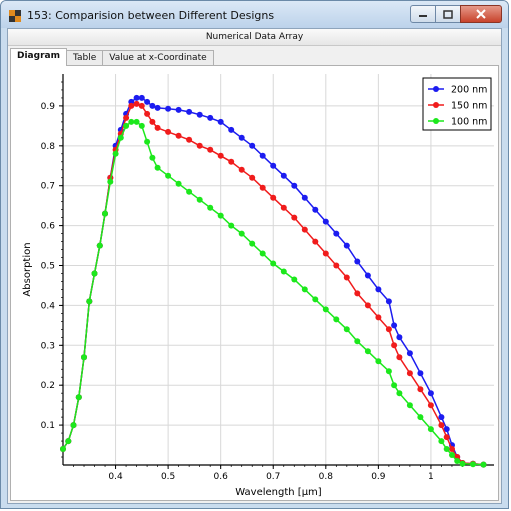 The height and width of the screenshot is (511, 511). Describe the element at coordinates (48, 187) in the screenshot. I see `y-tick-label: 0.7` at that location.